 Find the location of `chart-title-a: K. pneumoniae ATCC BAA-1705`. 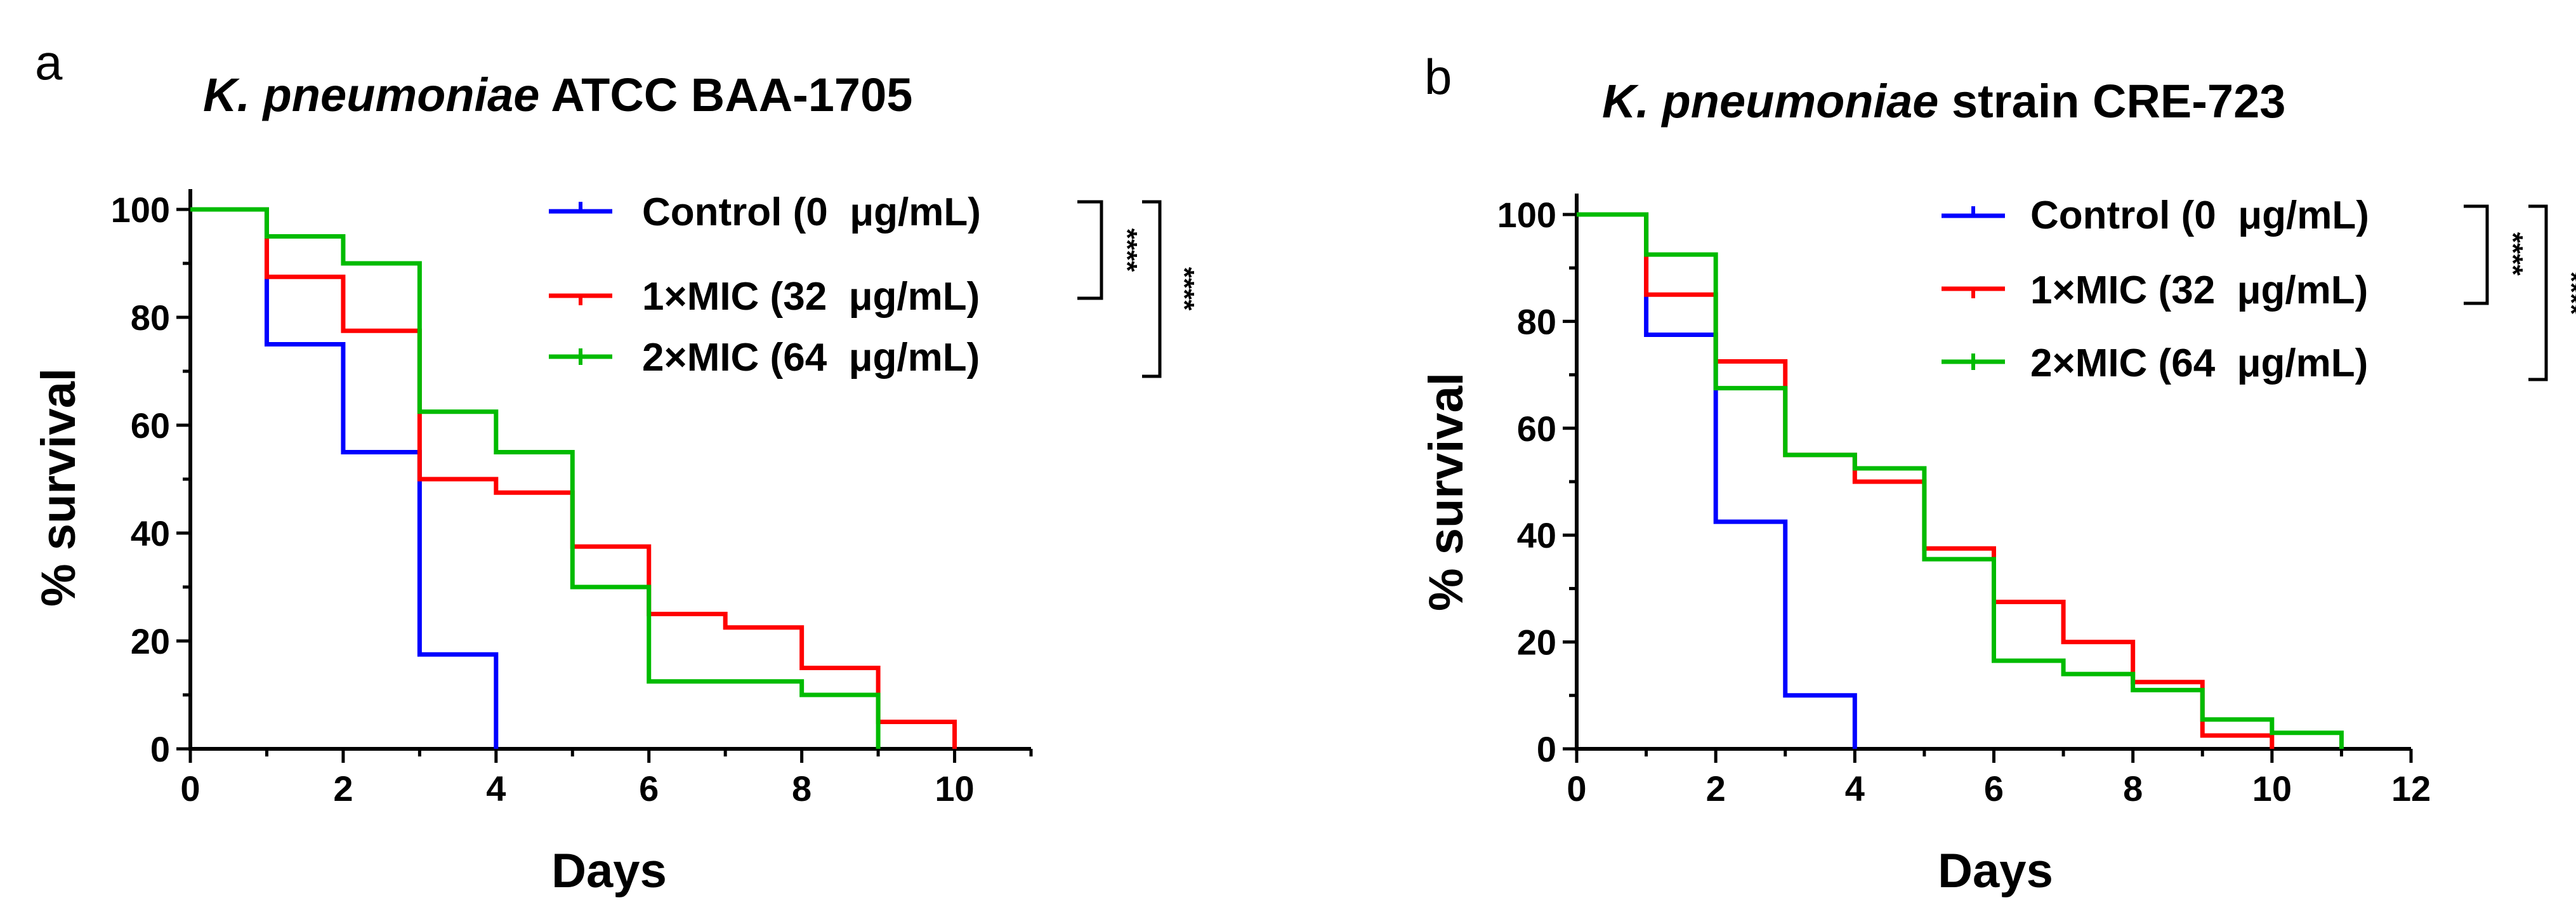

chart-title-a: K. pneumoniae ATCC BAA-1705 is located at coordinates (557, 95).